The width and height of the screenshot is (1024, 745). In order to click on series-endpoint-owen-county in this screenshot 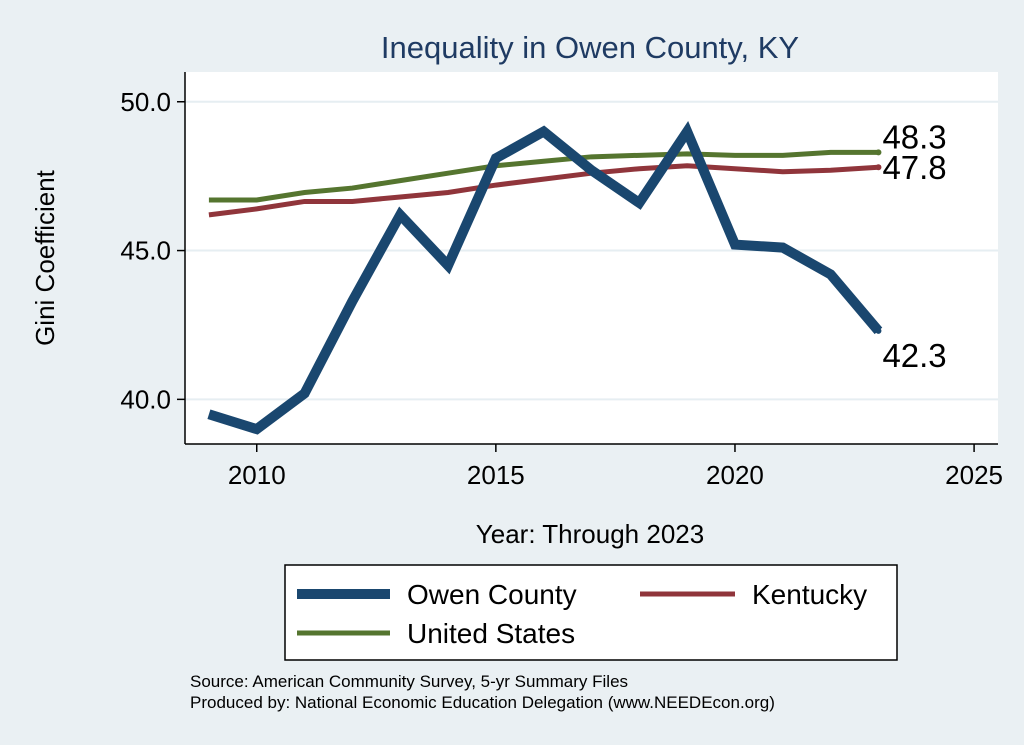, I will do `click(878, 330)`.